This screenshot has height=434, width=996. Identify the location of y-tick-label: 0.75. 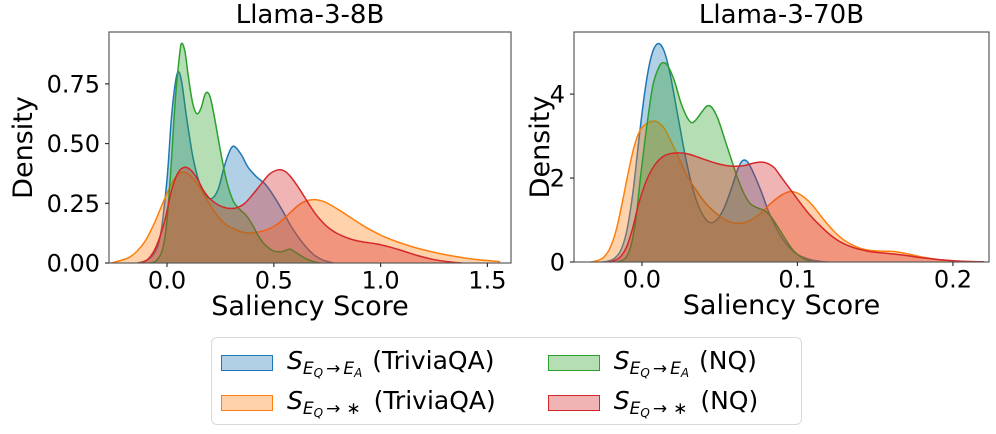
(73, 84).